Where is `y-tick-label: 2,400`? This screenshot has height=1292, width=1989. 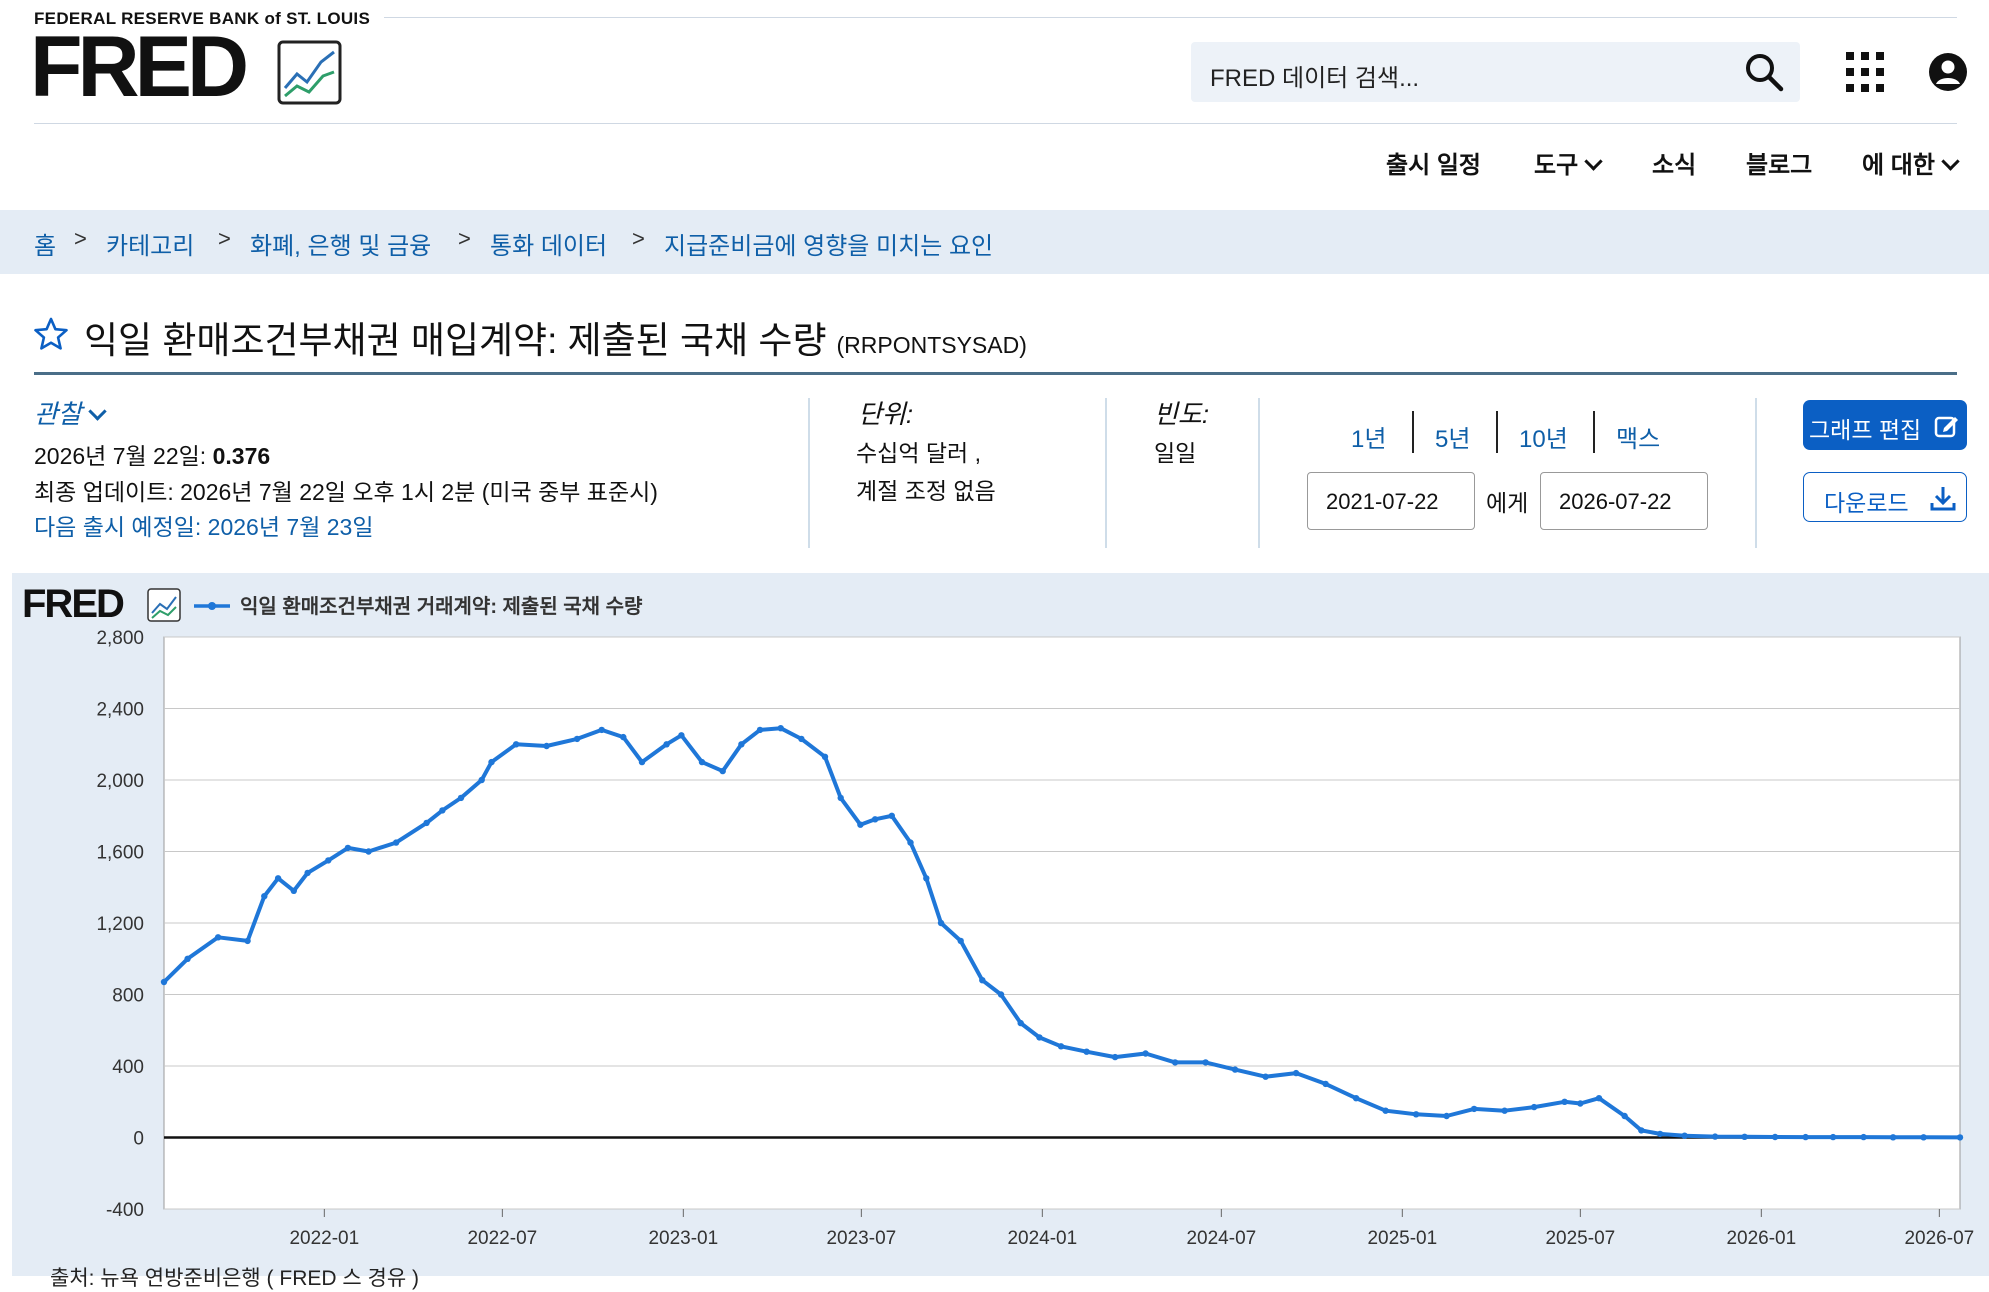 y-tick-label: 2,400 is located at coordinates (120, 710).